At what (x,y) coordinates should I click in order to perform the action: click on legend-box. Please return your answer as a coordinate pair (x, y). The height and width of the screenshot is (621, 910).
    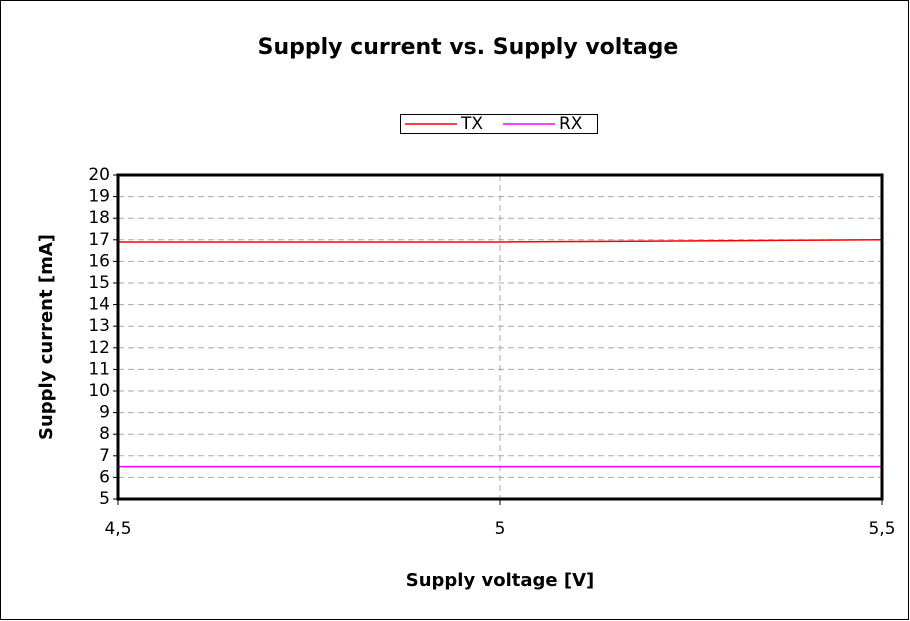
    Looking at the image, I should click on (499, 124).